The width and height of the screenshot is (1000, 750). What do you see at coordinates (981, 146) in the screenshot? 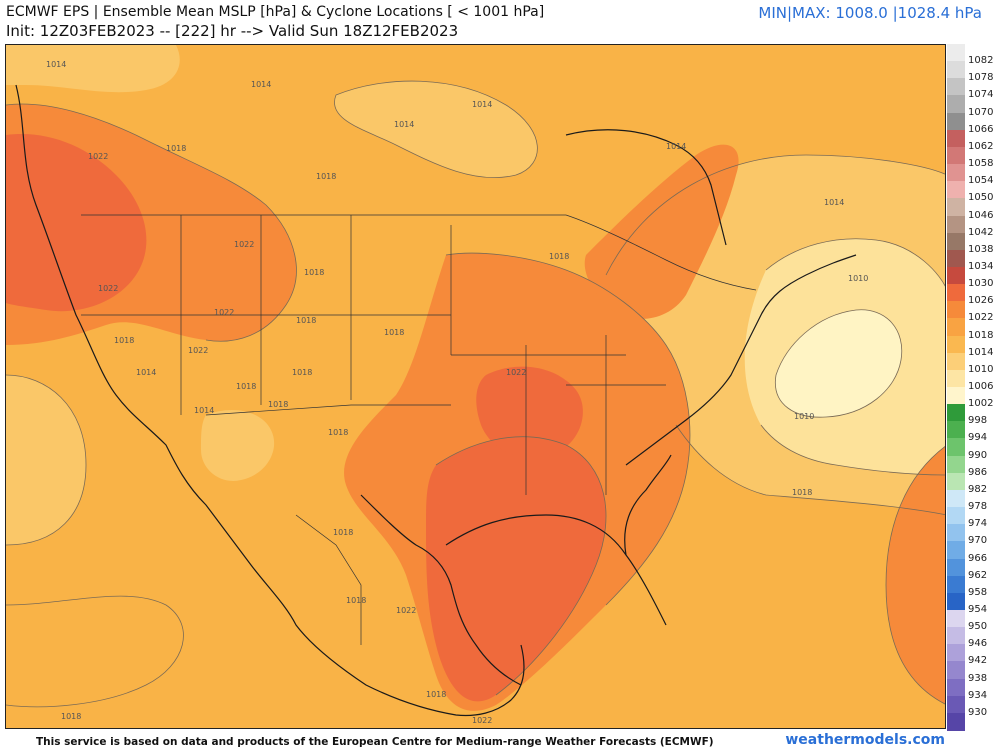
I see `colorbar-label-1062: 1062` at bounding box center [981, 146].